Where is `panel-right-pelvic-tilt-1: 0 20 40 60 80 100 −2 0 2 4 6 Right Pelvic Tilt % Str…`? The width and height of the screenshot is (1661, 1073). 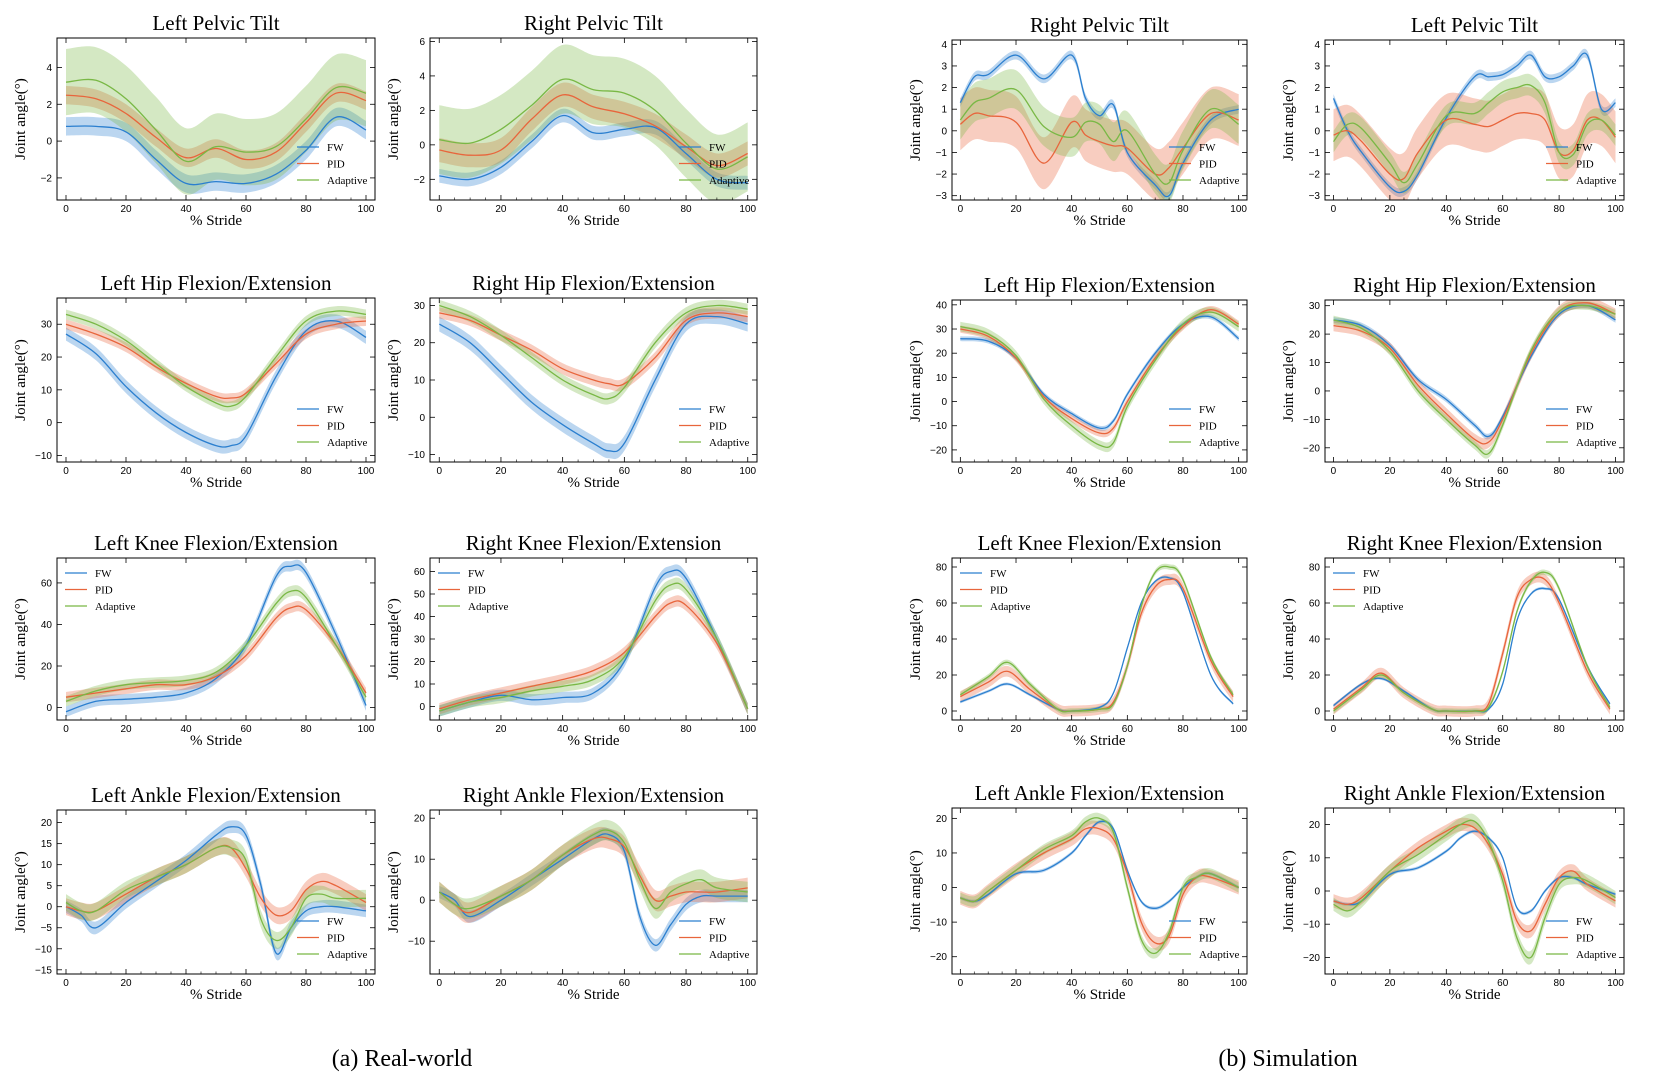 panel-right-pelvic-tilt-1: 0 20 40 60 80 100 −2 0 2 4 6 Right Pelvic Tilt % Str… is located at coordinates (572, 120).